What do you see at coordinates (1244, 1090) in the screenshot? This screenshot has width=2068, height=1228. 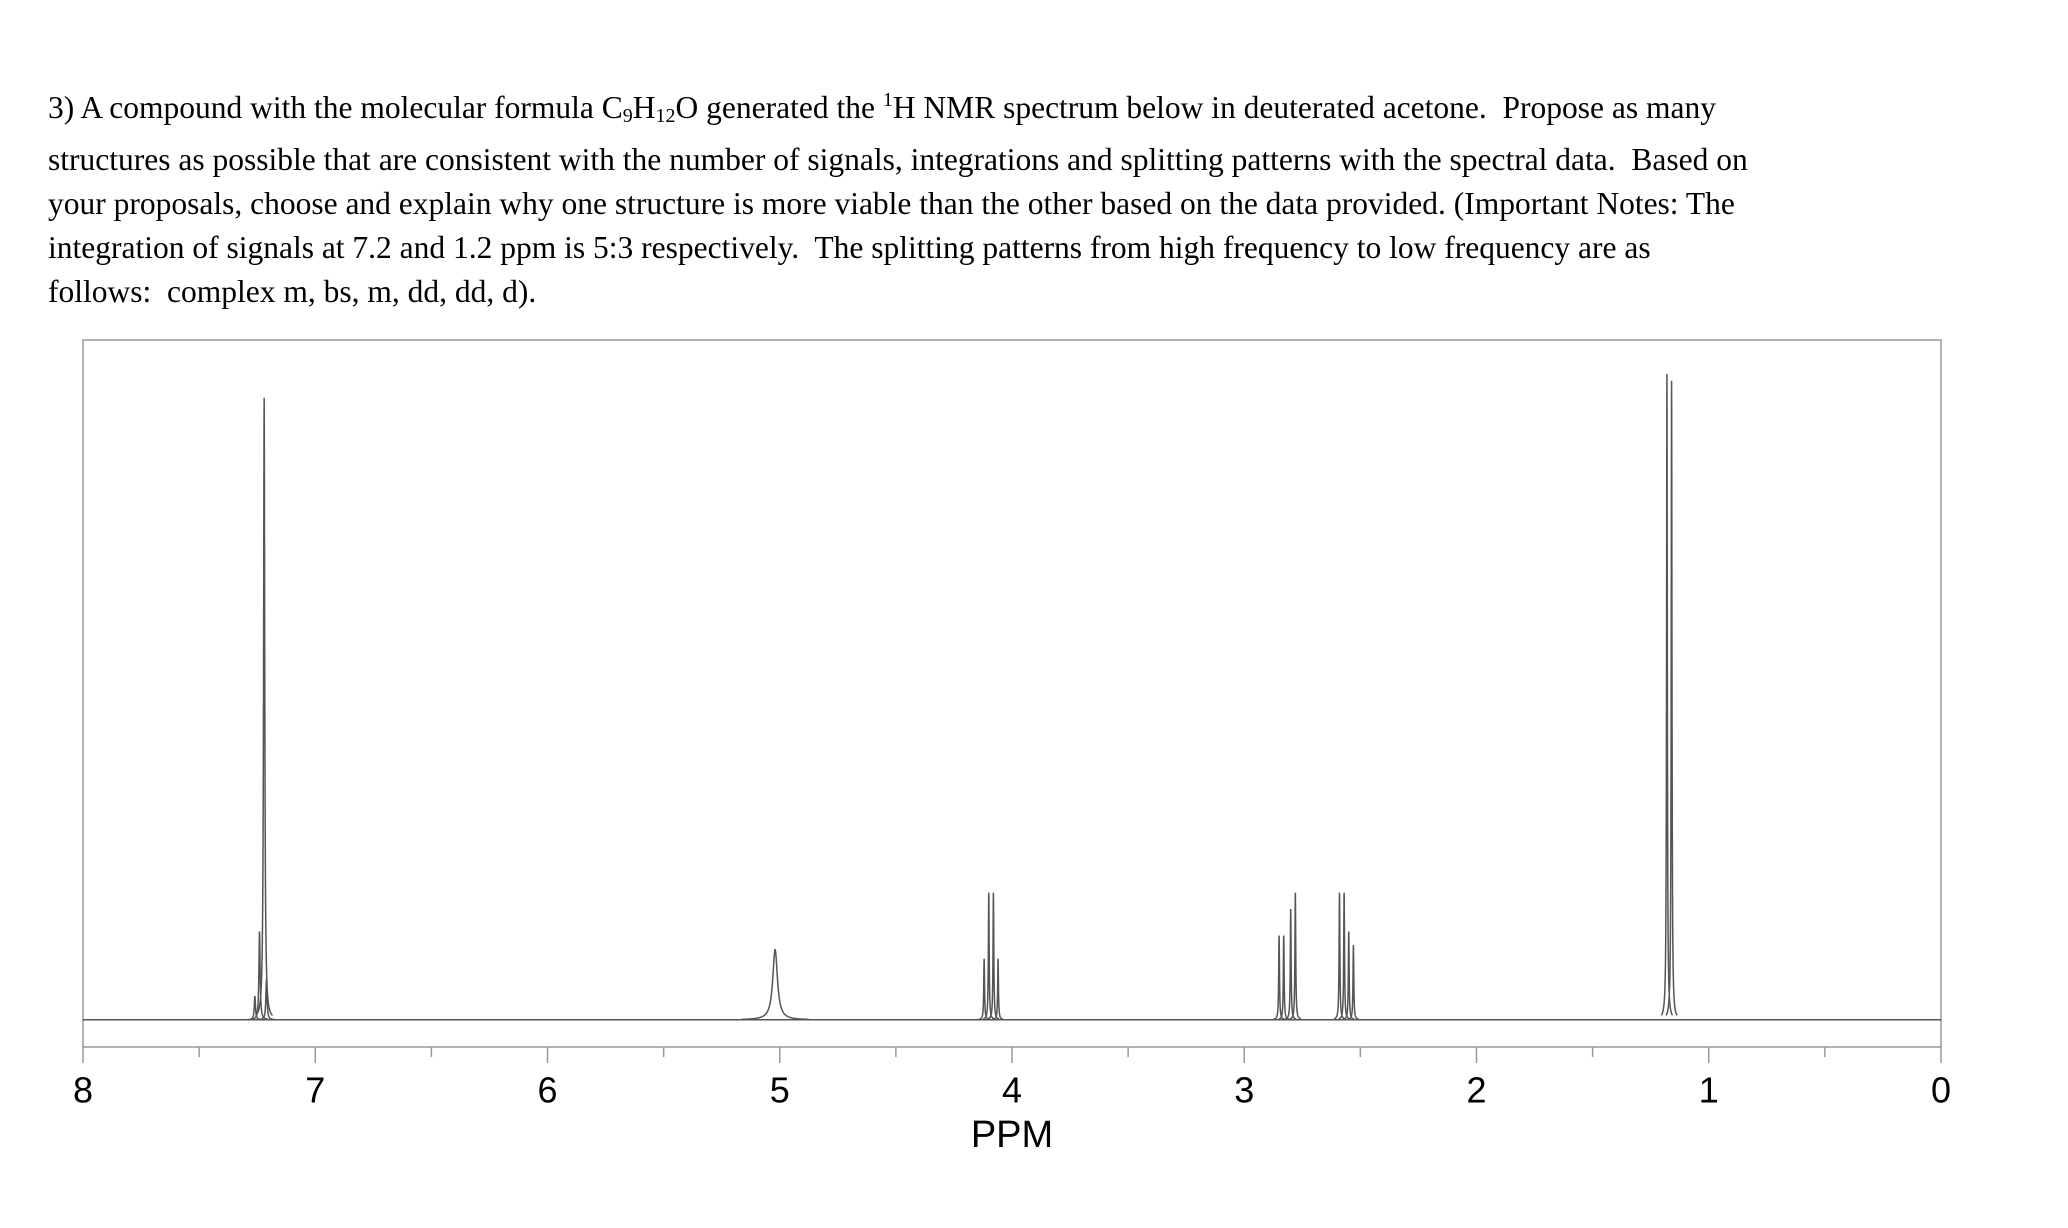 I see `x-tick-label: 3` at bounding box center [1244, 1090].